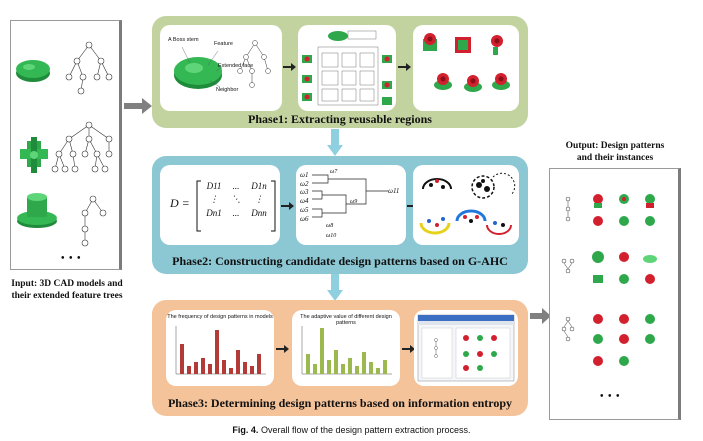 This screenshot has width=703, height=441. Describe the element at coordinates (259, 186) in the screenshot. I see `matrix-cell: D1n` at that location.